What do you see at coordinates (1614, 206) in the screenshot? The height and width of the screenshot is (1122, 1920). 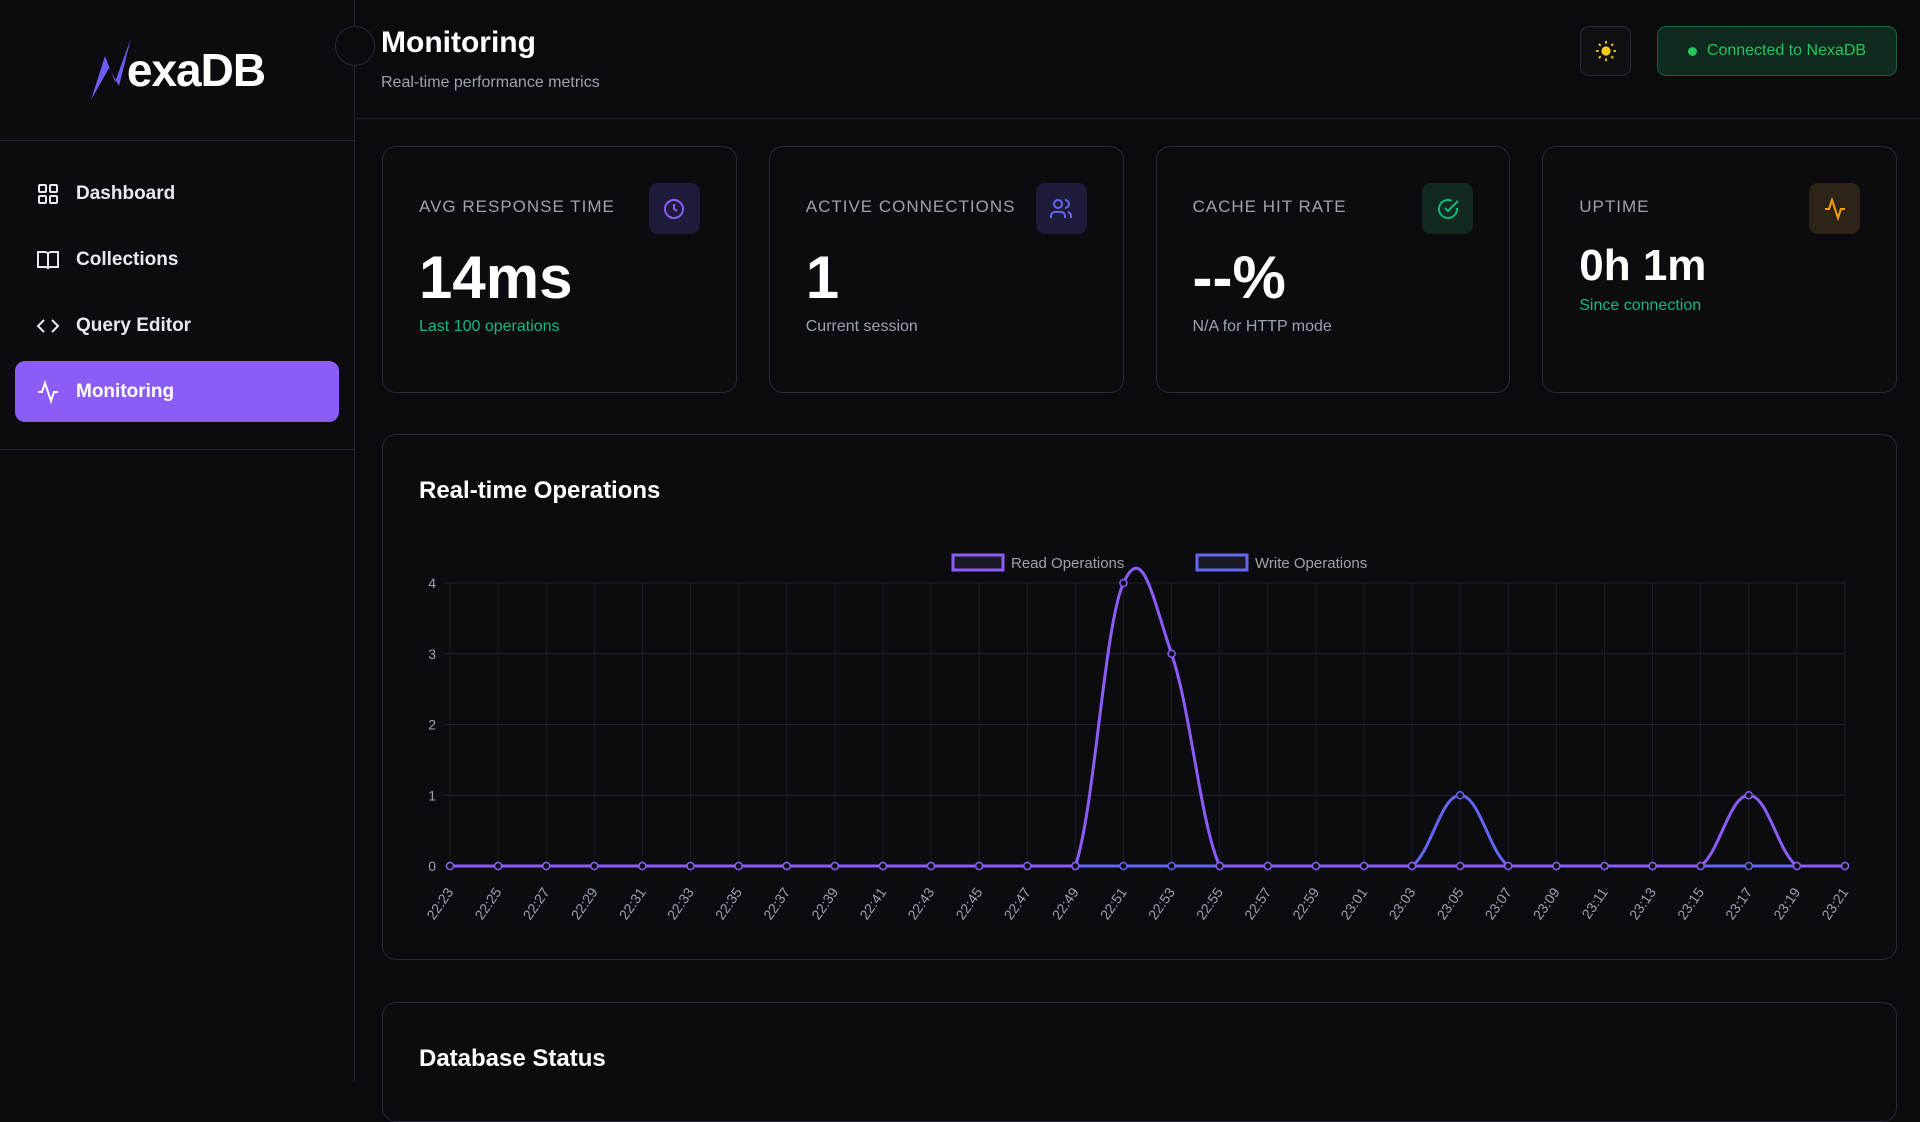 I see `metric-label: UPTIME` at bounding box center [1614, 206].